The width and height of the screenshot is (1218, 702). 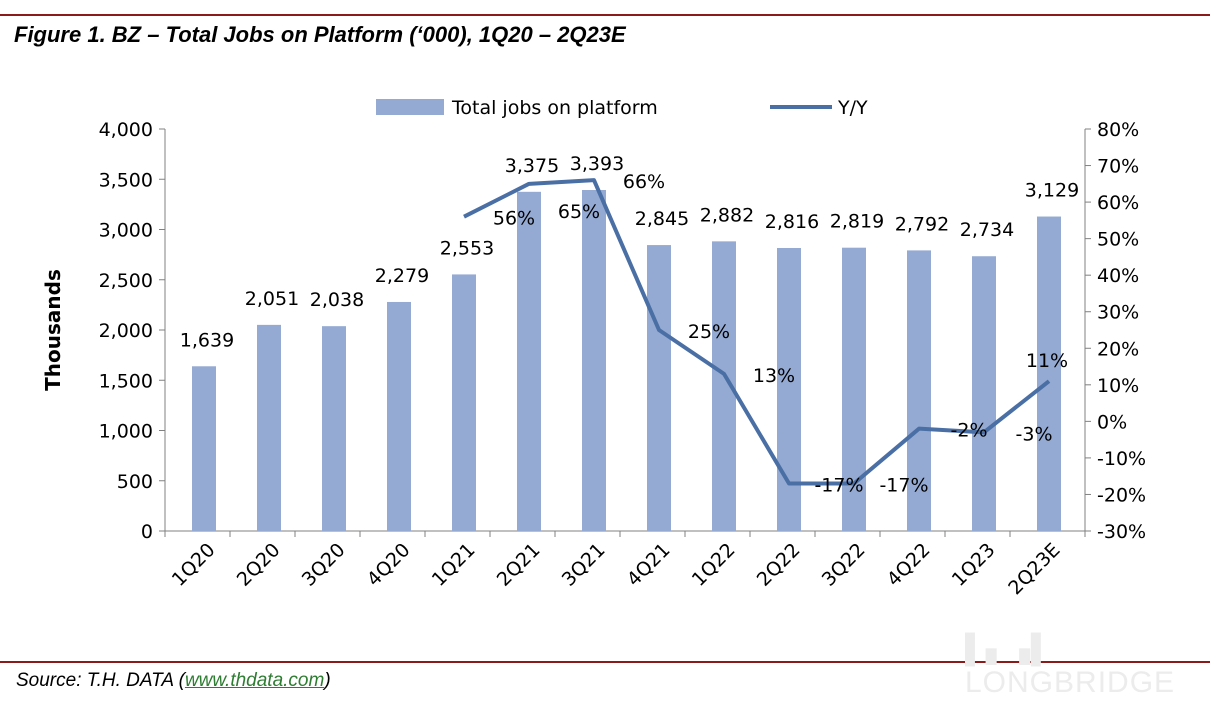 What do you see at coordinates (207, 340) in the screenshot?
I see `bar-data-label: 1,639` at bounding box center [207, 340].